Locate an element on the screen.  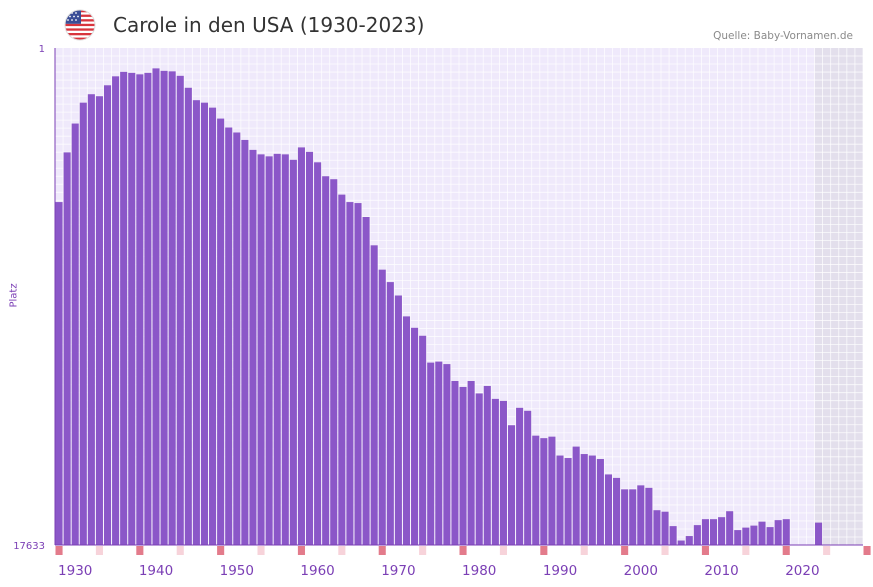
bar-1950 is located at coordinates (237, 339).